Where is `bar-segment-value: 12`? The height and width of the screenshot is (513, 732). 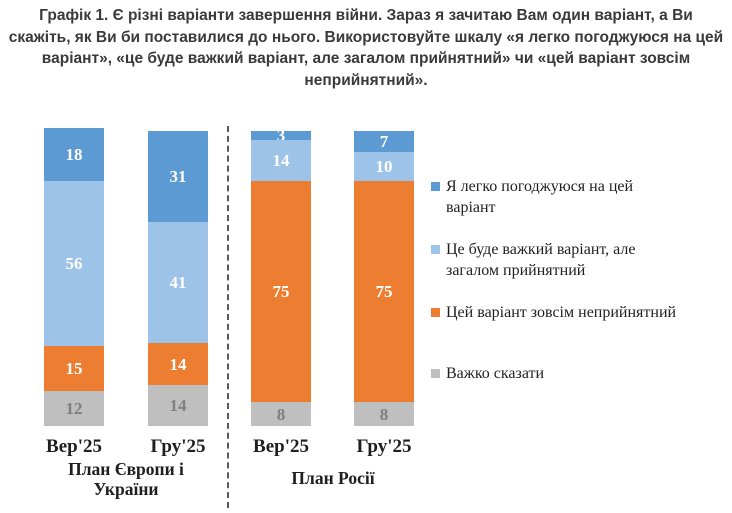
bar-segment-value: 12 is located at coordinates (74, 408).